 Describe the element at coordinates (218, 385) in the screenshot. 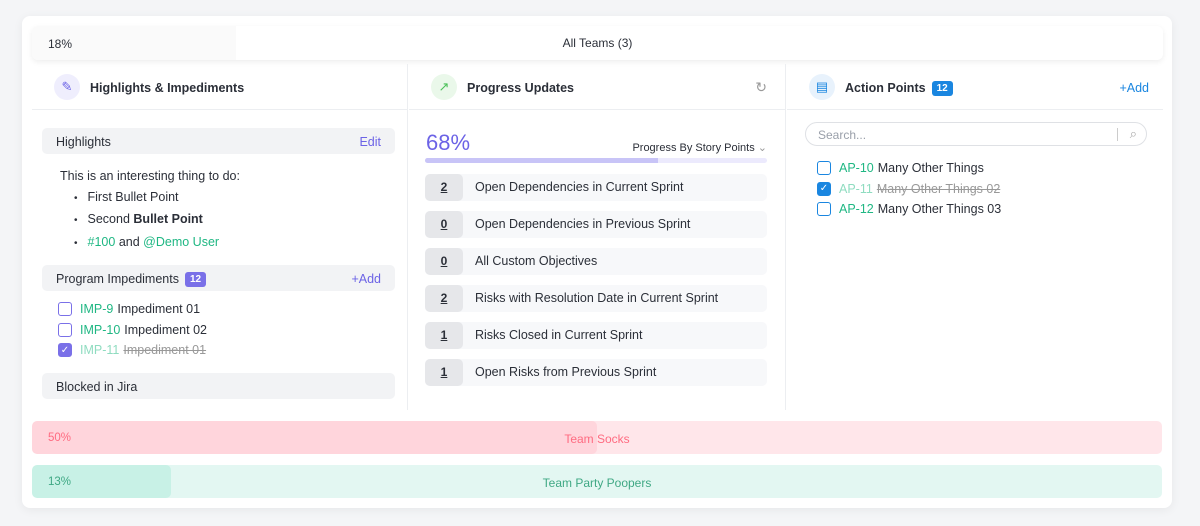

I see `blocked-in-jira-section: Blocked in Jira` at that location.